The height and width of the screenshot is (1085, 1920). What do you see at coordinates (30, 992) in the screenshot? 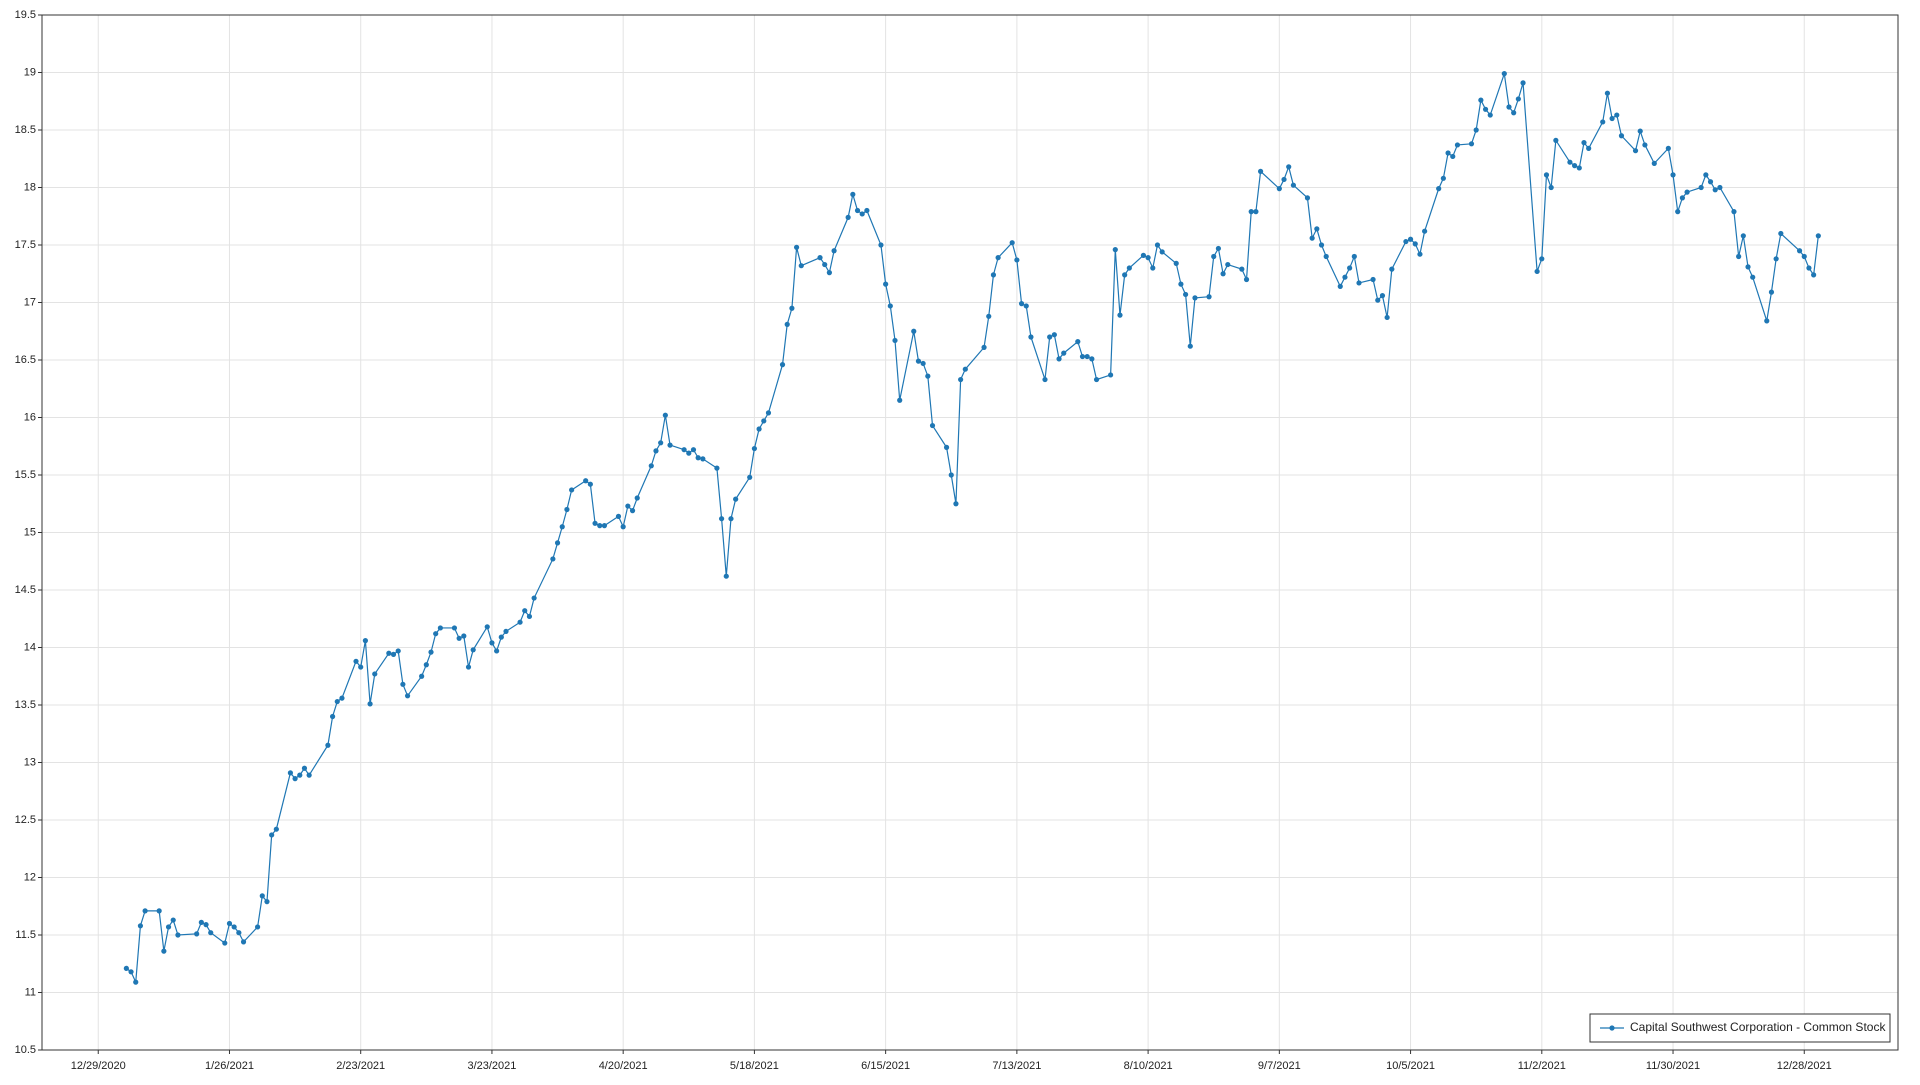
I see `y-tick-label: 11` at bounding box center [30, 992].